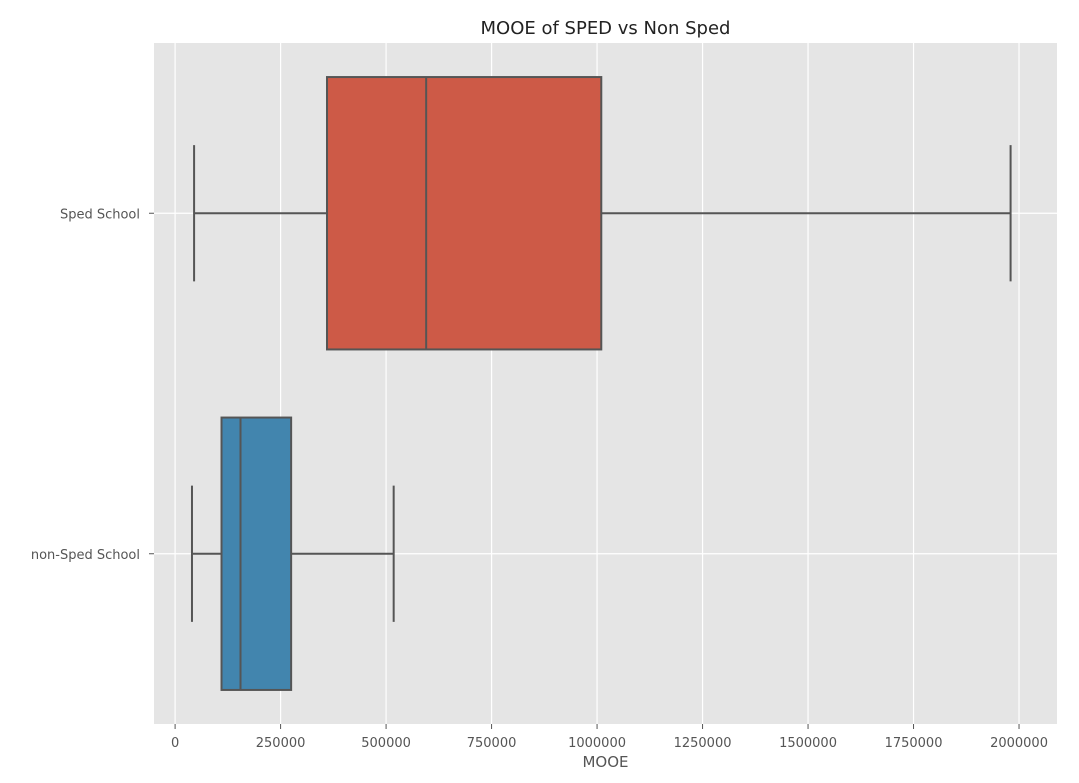 This screenshot has height=783, width=1079. What do you see at coordinates (1019, 743) in the screenshot?
I see `x-tick-label: 2000000` at bounding box center [1019, 743].